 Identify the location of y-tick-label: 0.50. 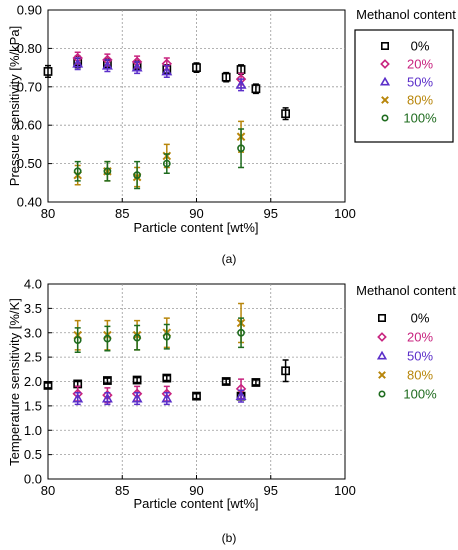
(29, 163).